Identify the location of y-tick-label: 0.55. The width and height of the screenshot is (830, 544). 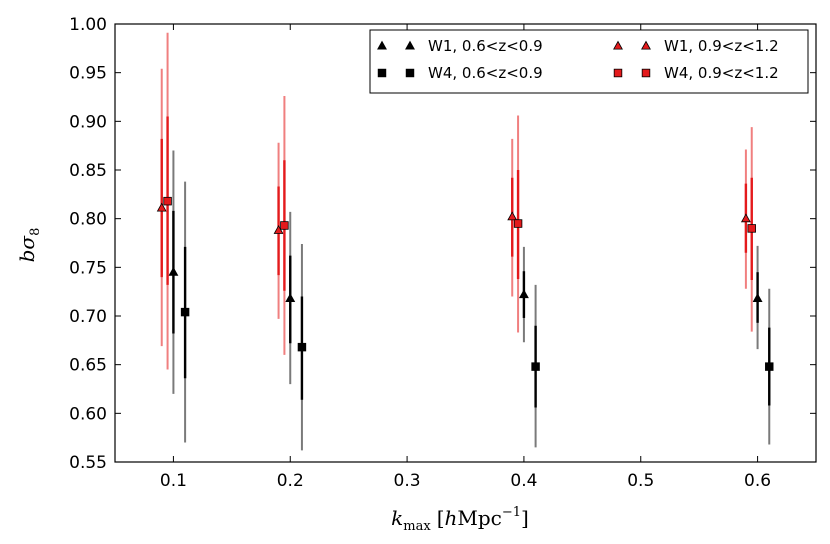
(88, 463).